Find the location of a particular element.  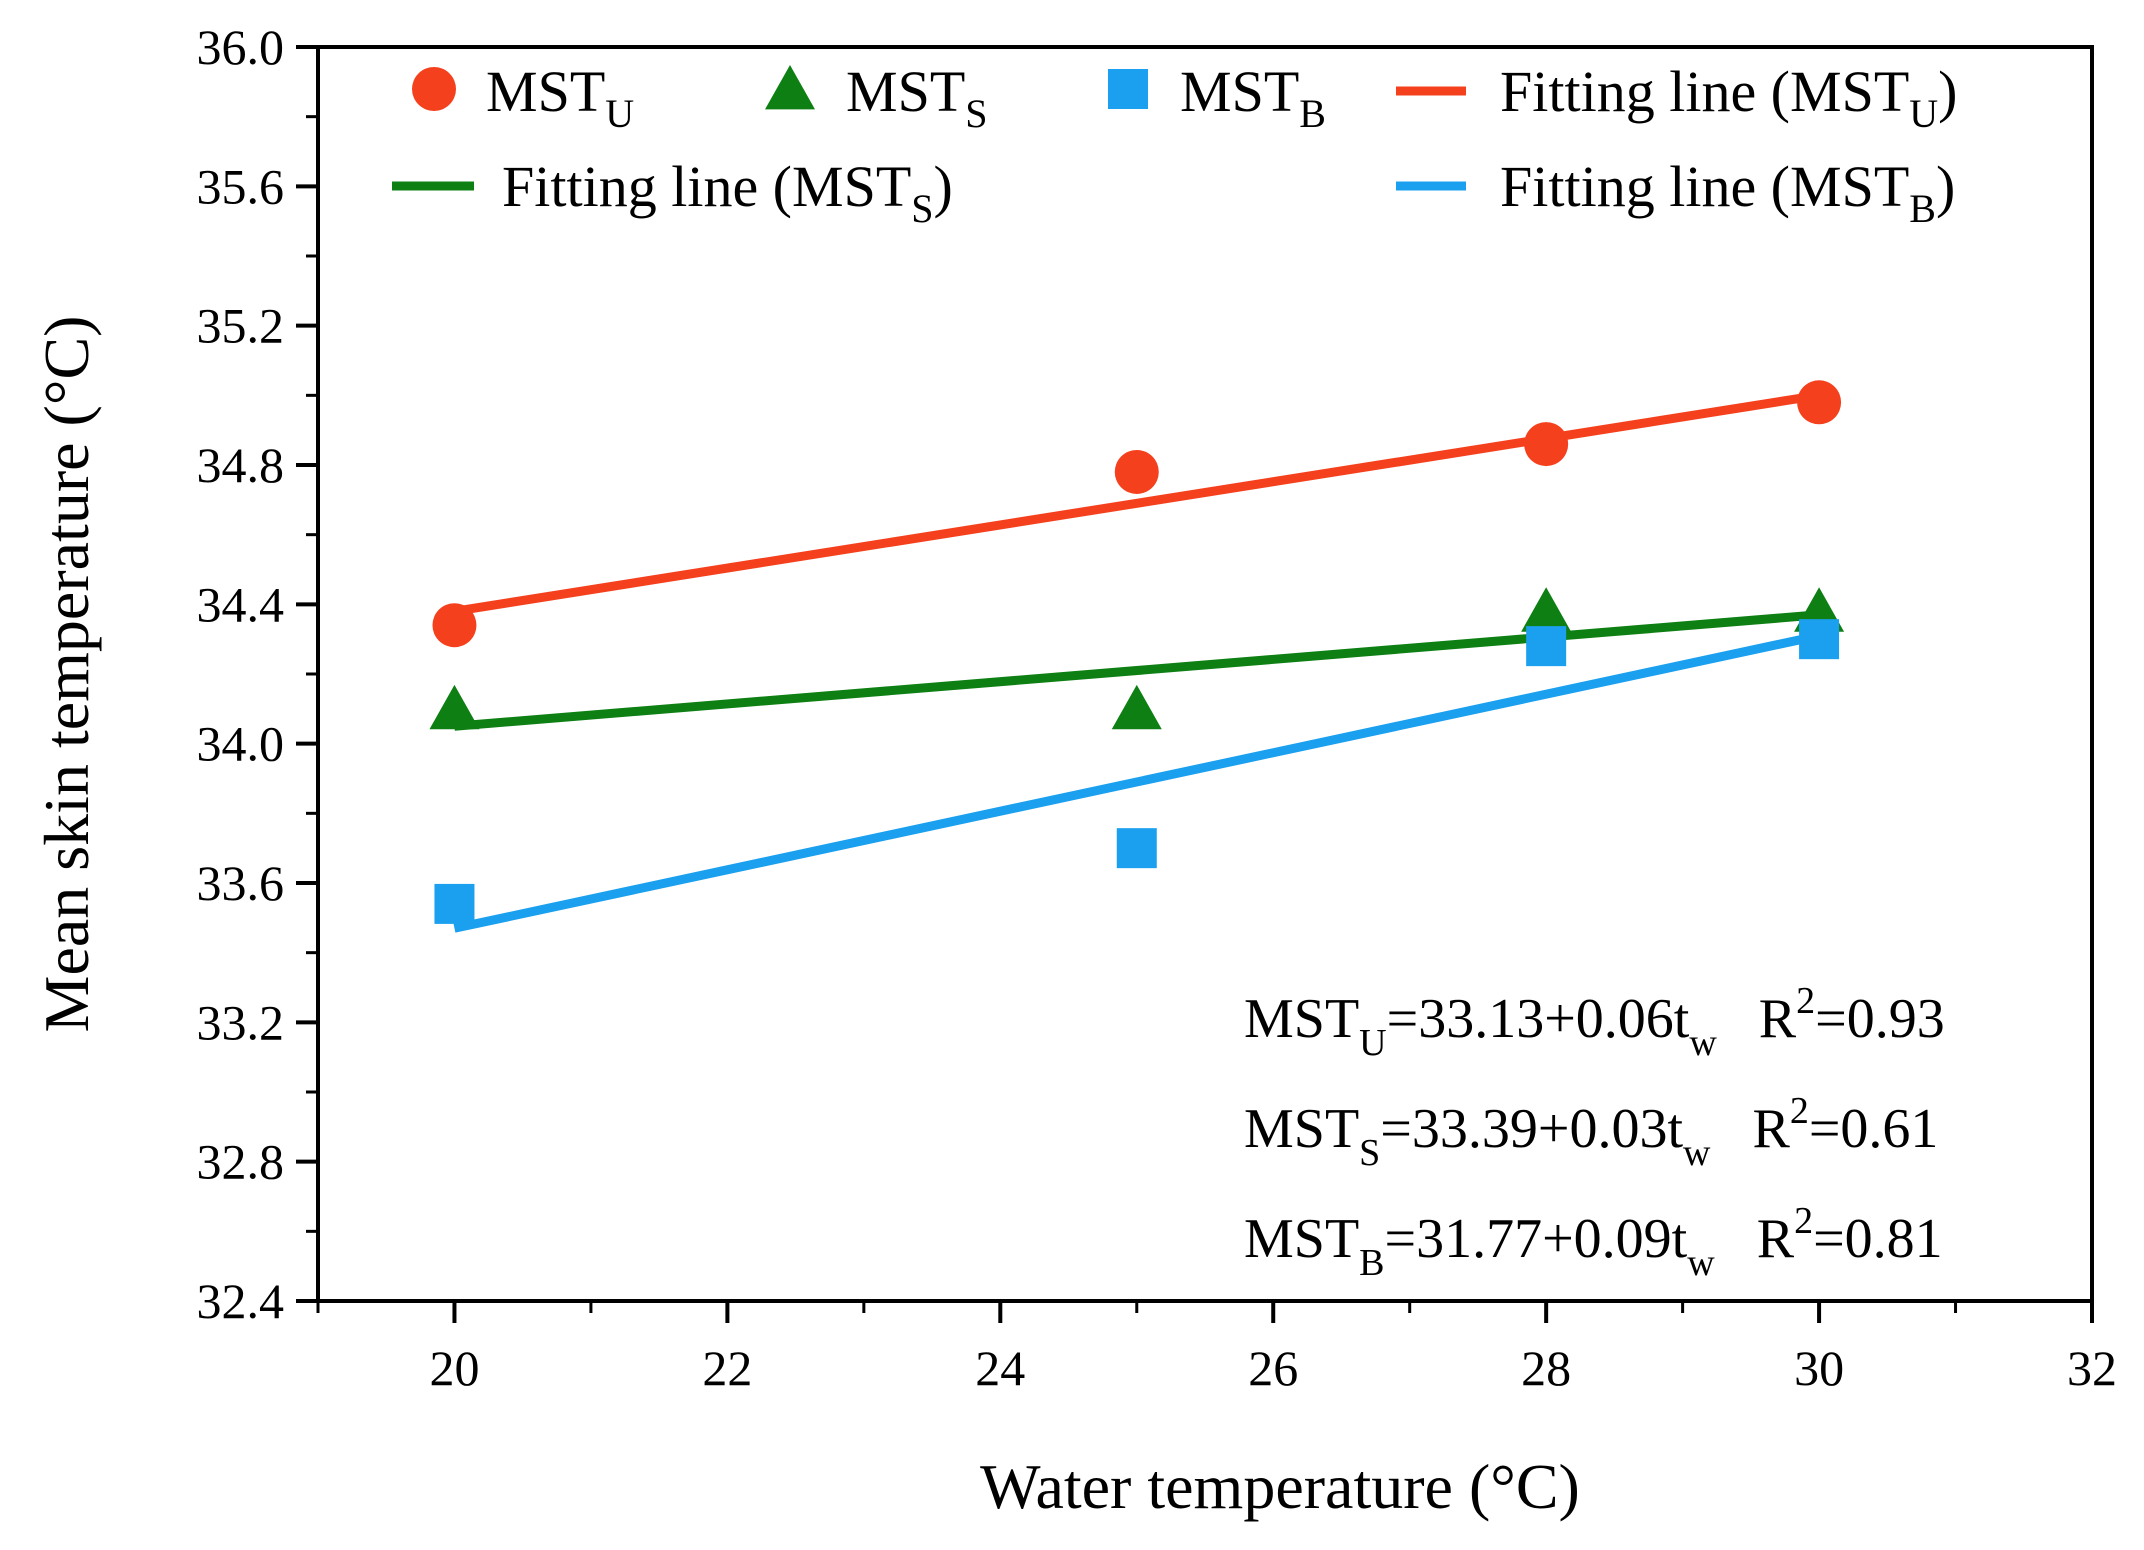

x-tick-label: 20 is located at coordinates (454, 1368).